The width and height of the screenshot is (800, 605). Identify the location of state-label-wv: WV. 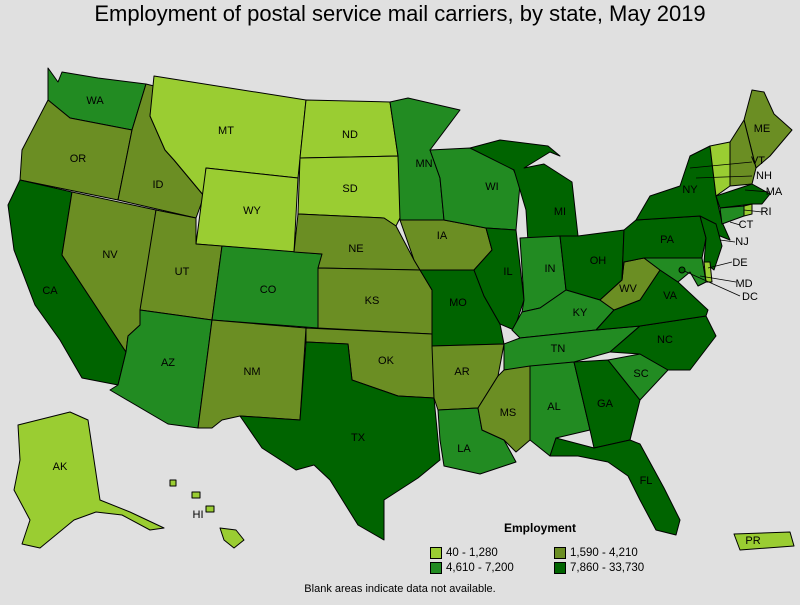
(628, 289).